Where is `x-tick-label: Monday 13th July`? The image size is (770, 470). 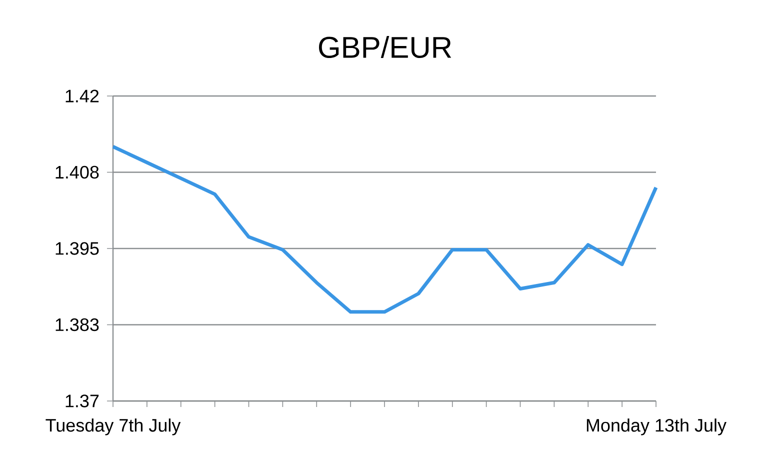
x-tick-label: Monday 13th July is located at coordinates (656, 427).